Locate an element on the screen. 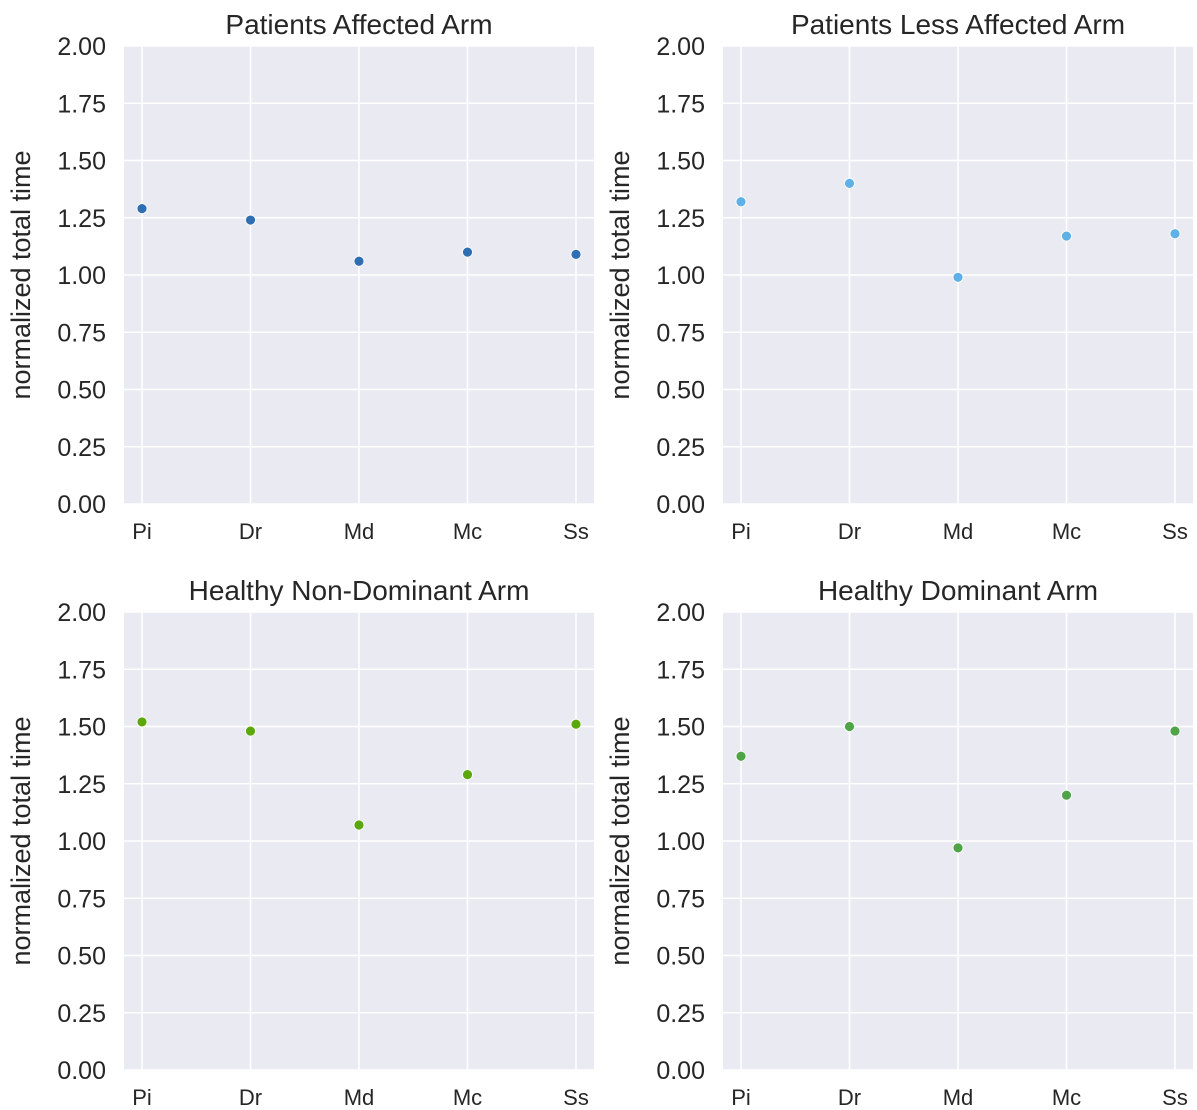  chart-title: Patients Affected Arm is located at coordinates (358, 24).